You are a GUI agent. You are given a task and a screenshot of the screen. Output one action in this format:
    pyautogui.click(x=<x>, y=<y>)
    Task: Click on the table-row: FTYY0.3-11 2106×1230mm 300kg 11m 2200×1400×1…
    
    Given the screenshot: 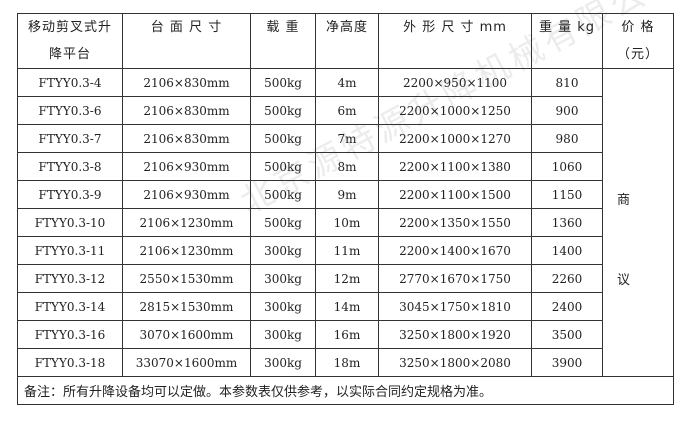 What is the action you would take?
    pyautogui.click(x=345, y=250)
    